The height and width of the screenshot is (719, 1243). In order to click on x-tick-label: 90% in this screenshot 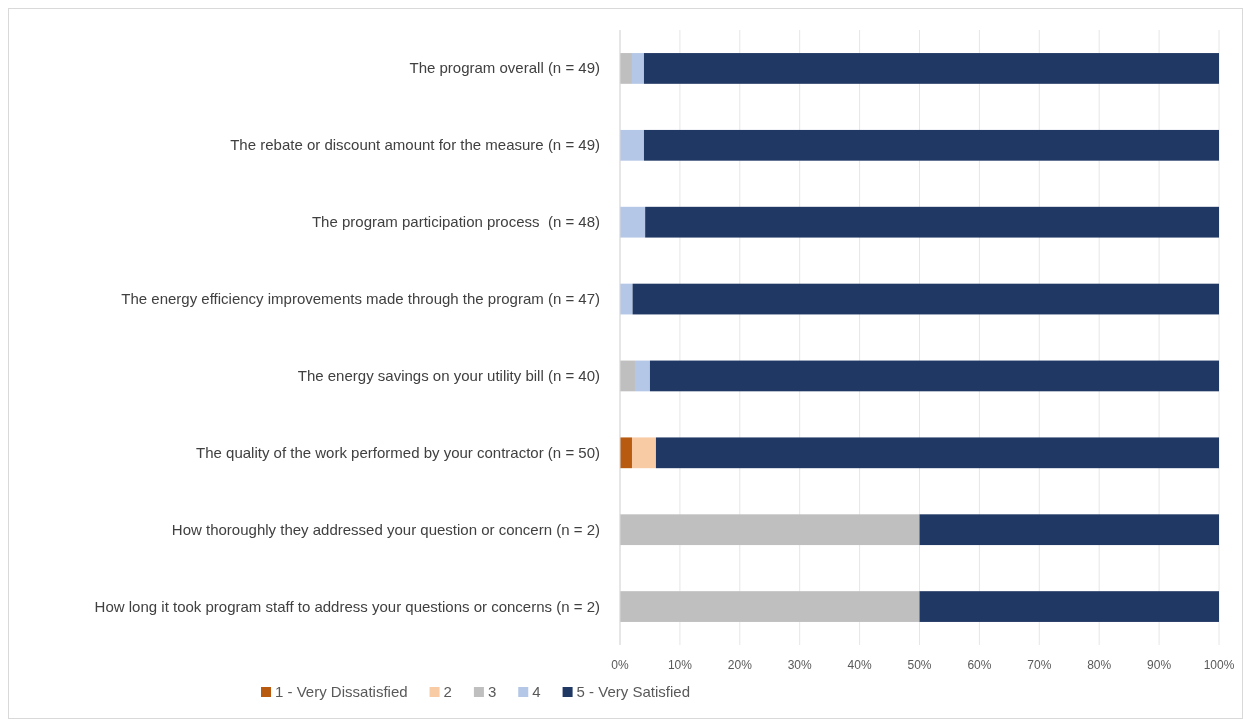, I will do `click(1159, 665)`.